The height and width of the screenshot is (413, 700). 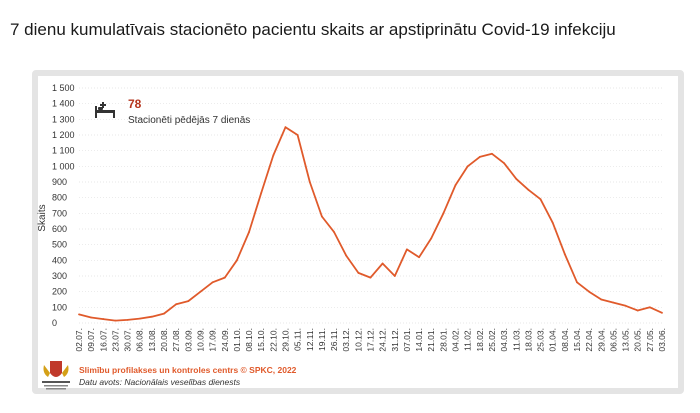 I want to click on x-tick-label: 11.03., so click(x=516, y=339).